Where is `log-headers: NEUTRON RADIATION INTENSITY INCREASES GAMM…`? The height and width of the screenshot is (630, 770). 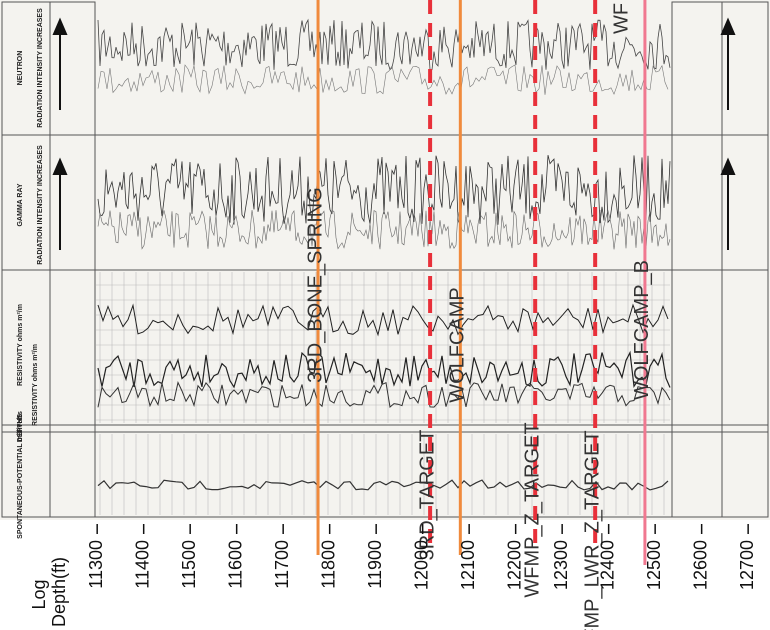 log-headers: NEUTRON RADIATION INTENSITY INCREASES GAMM… is located at coordinates (30, 273).